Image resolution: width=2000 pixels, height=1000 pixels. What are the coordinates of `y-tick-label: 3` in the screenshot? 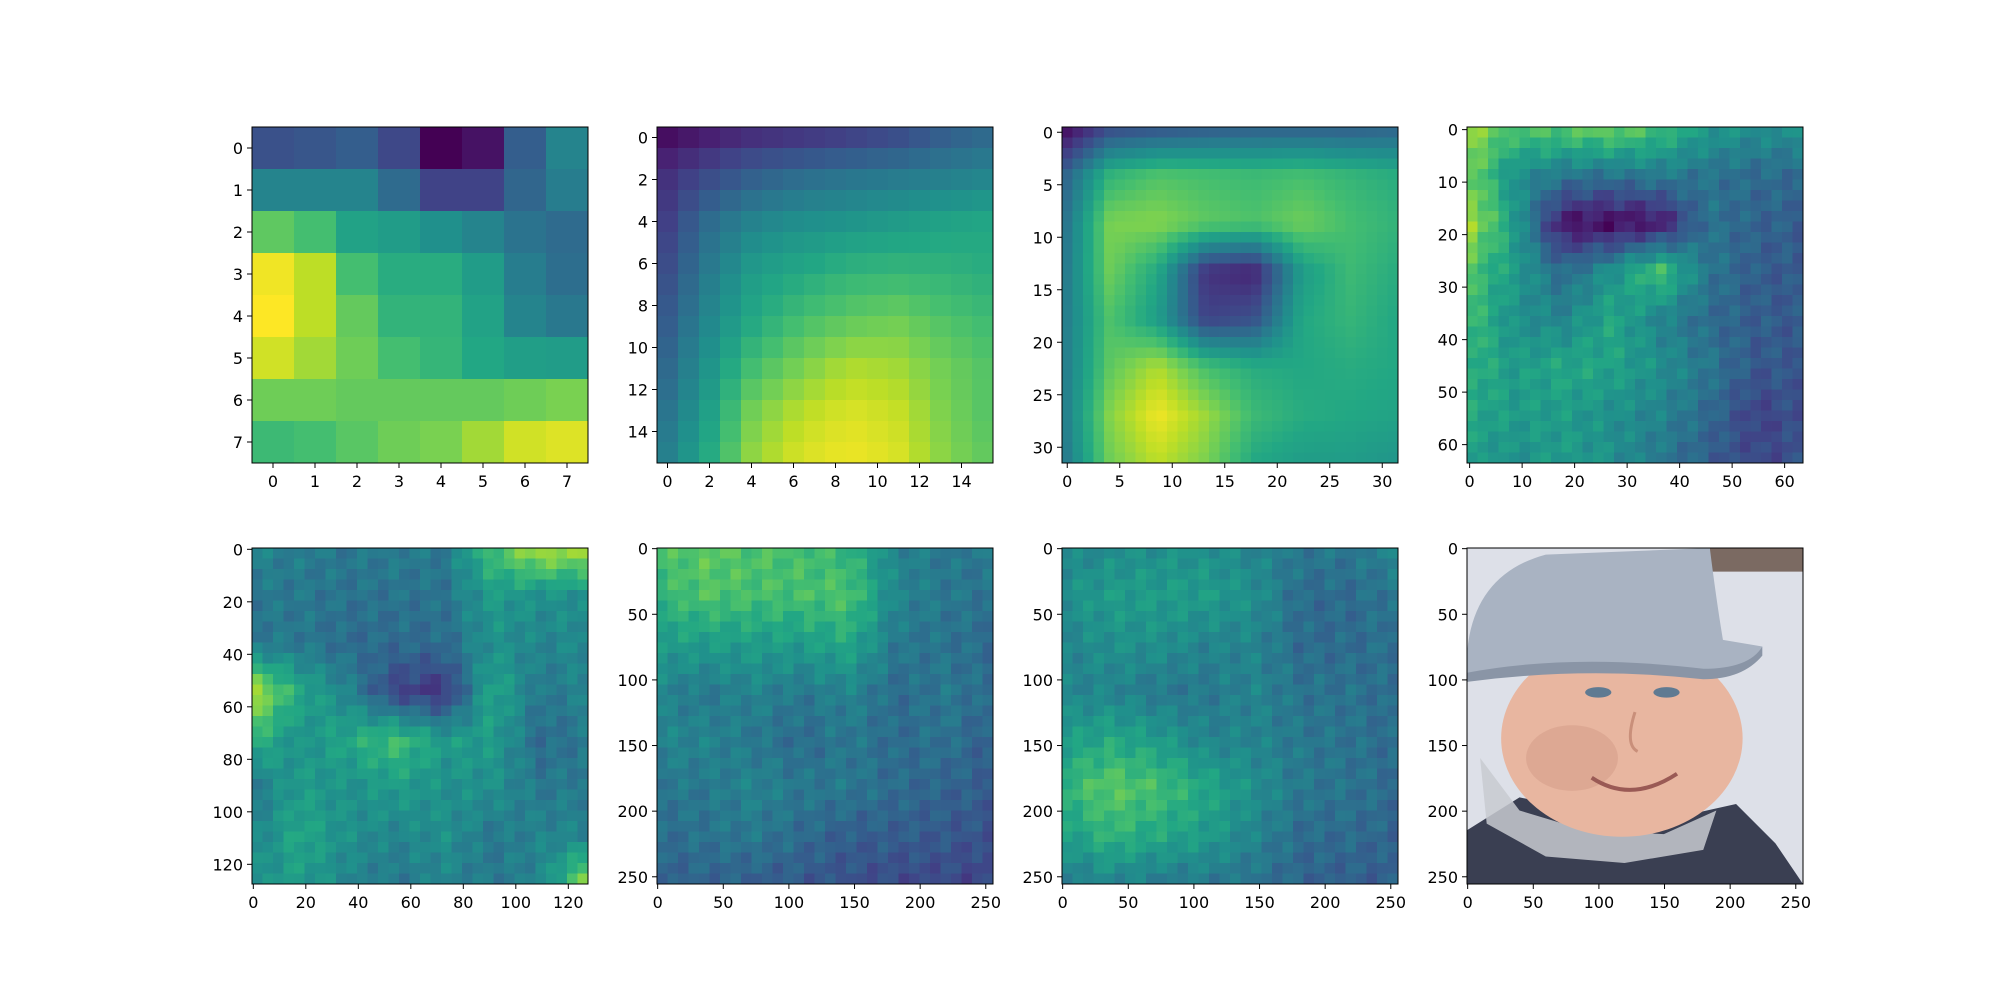 It's located at (238, 274).